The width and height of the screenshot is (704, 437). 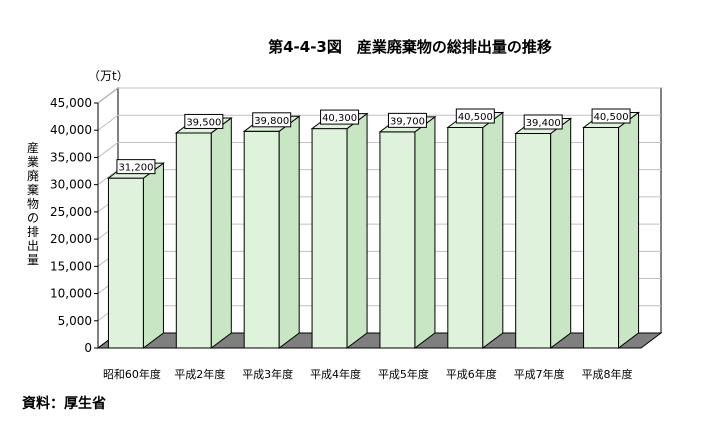 I want to click on y-tick-label: 30,000, so click(x=71, y=185).